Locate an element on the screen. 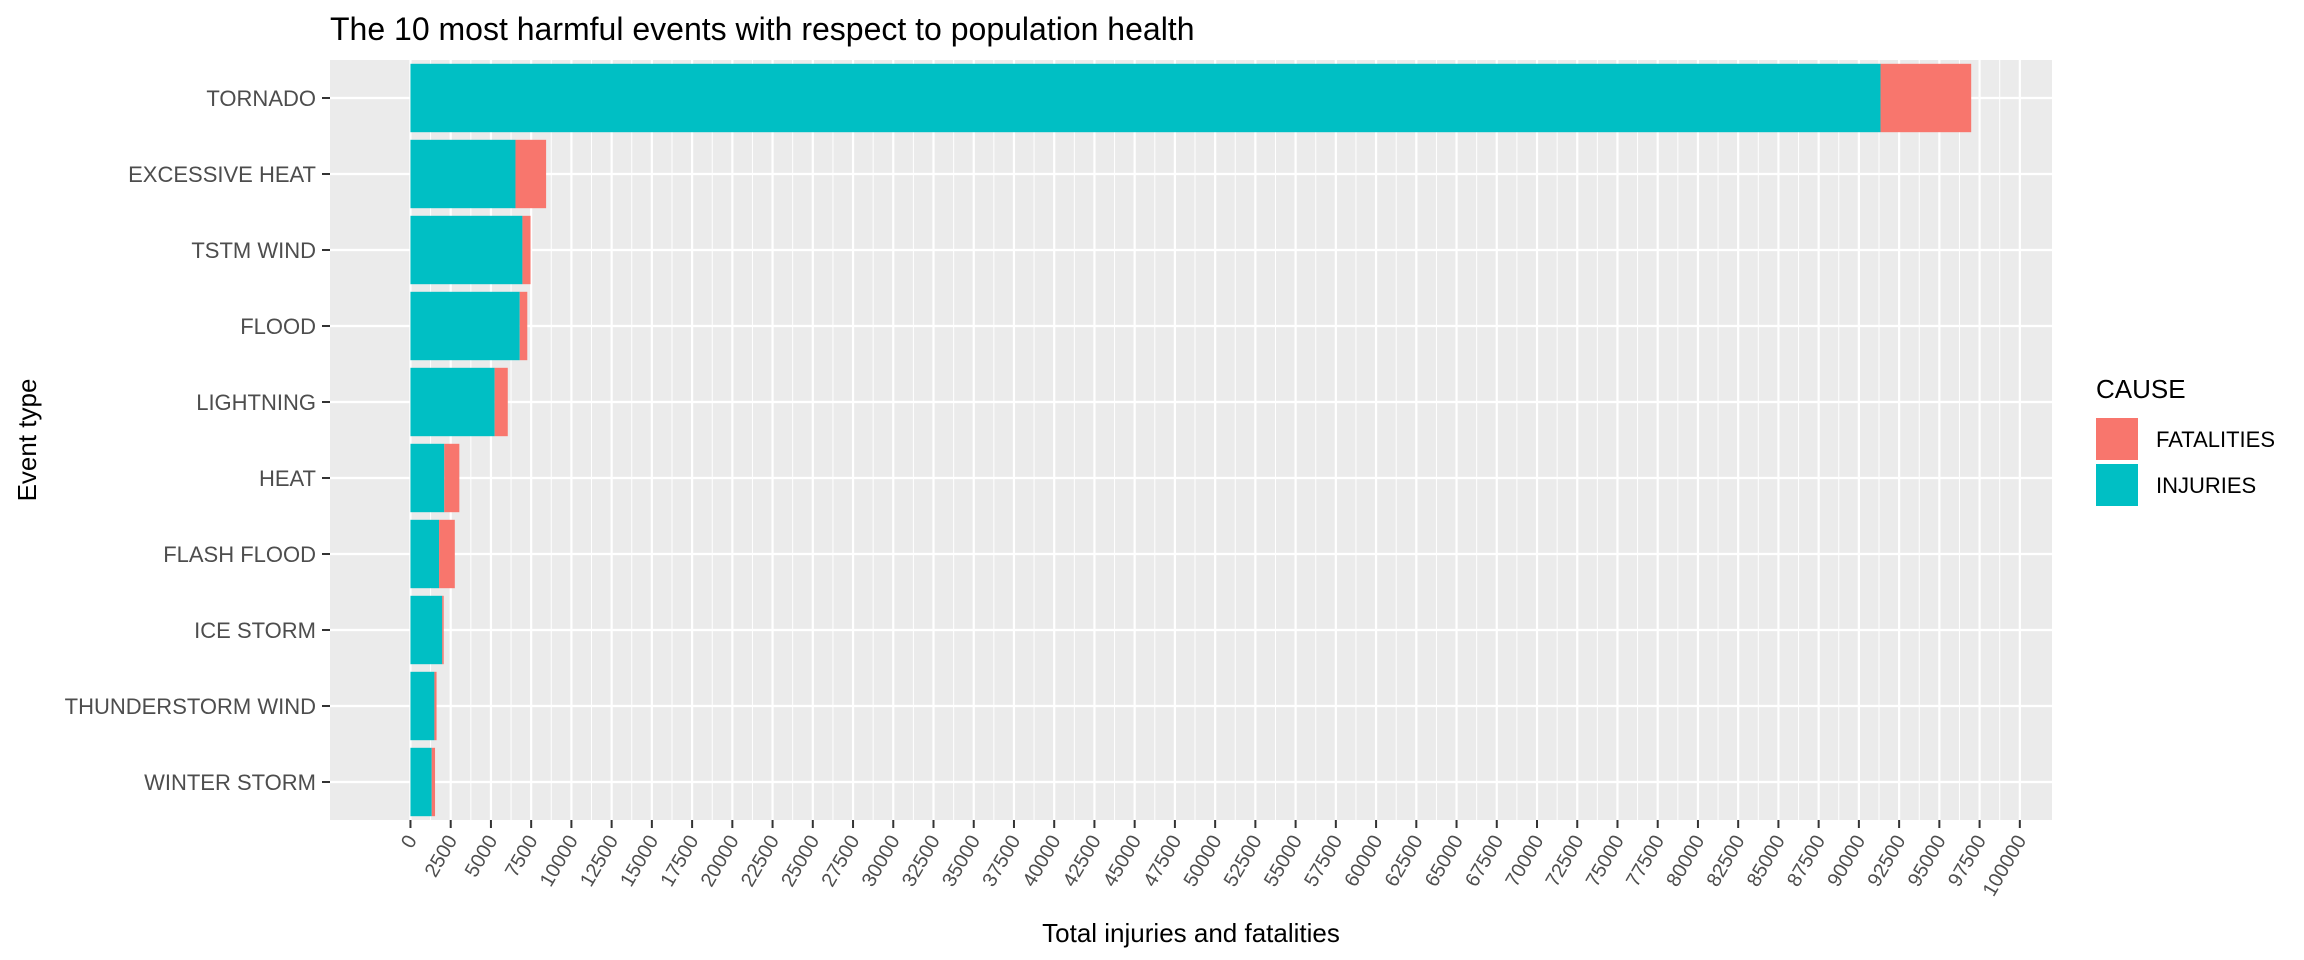  x-tick-label: 90000 is located at coordinates (1846, 861).